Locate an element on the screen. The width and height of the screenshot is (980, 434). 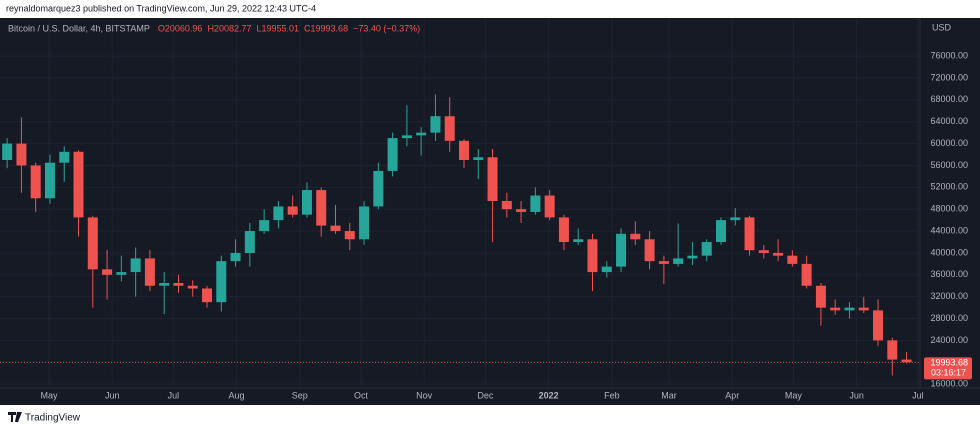
ohlc-value: L19955.01 is located at coordinates (277, 28).